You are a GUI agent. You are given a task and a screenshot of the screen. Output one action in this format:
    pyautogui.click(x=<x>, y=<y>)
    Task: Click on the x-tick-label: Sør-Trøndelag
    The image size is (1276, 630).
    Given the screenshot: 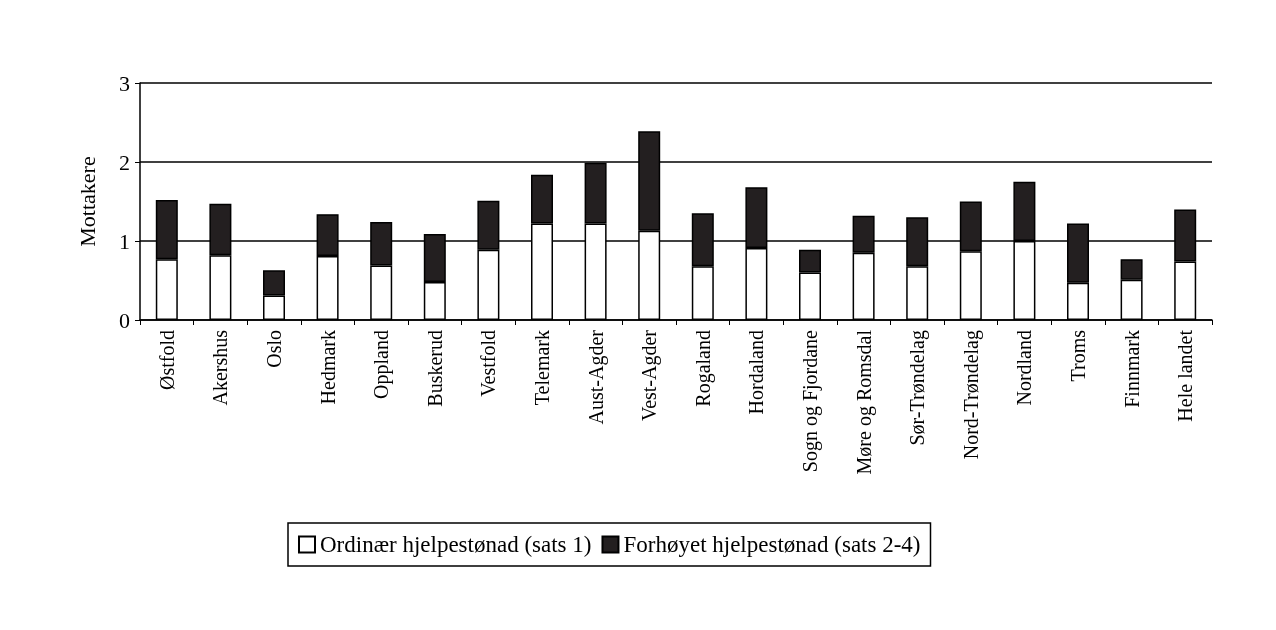 What is the action you would take?
    pyautogui.click(x=918, y=388)
    